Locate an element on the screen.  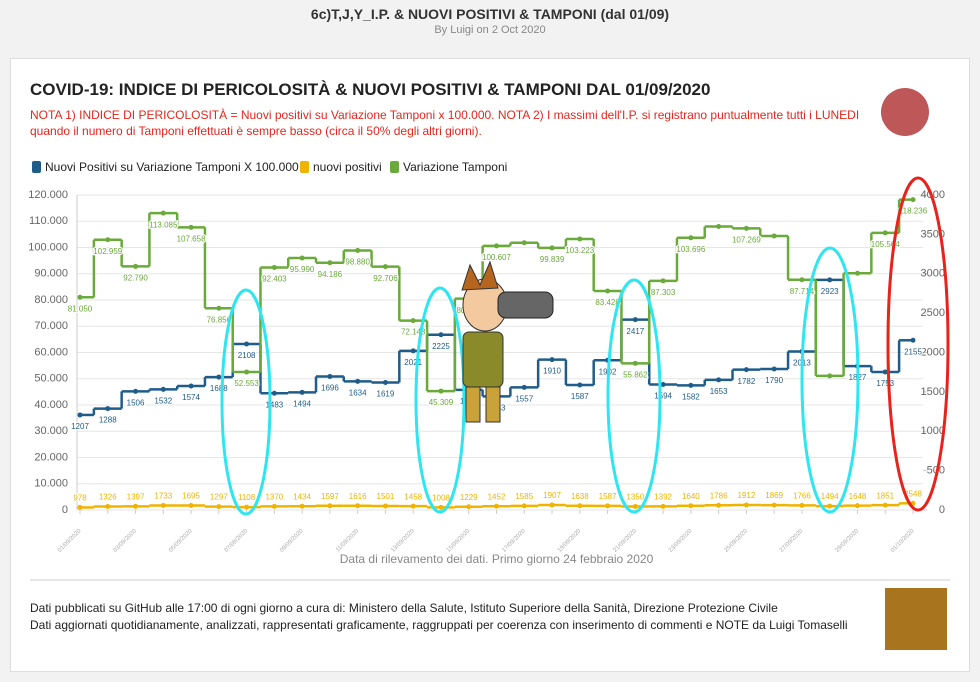
data-label: 1638 is located at coordinates (580, 496).